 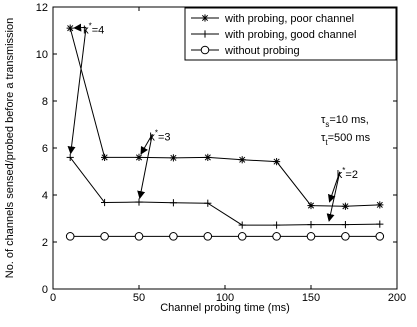 What do you see at coordinates (45, 196) in the screenshot?
I see `y-tick-label: 4` at bounding box center [45, 196].